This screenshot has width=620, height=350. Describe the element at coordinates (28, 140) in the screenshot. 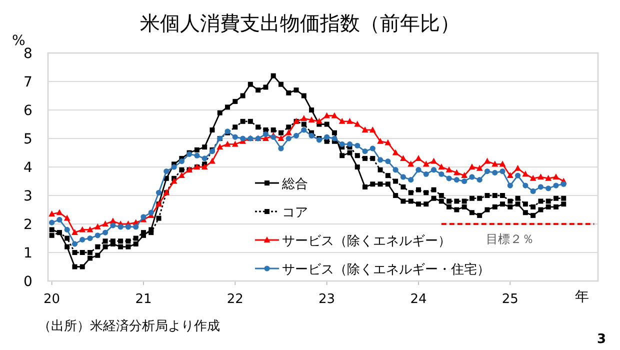

I see `y-tick-label: 5` at that location.